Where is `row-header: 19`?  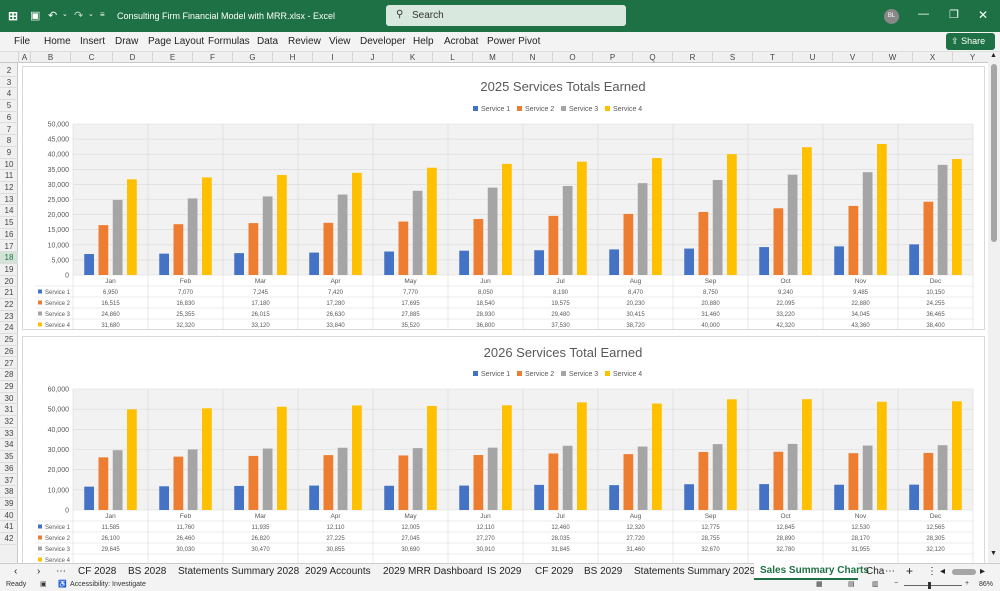 row-header: 19 is located at coordinates (9, 270).